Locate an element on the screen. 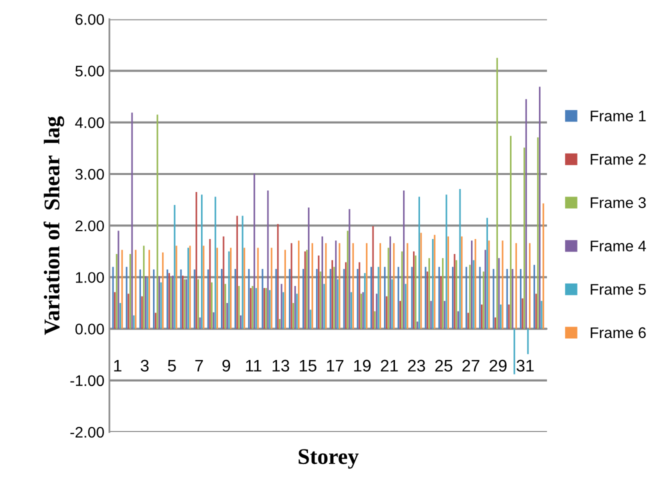 The image size is (663, 480). y-tick-label: 6.00 is located at coordinates (90, 19).